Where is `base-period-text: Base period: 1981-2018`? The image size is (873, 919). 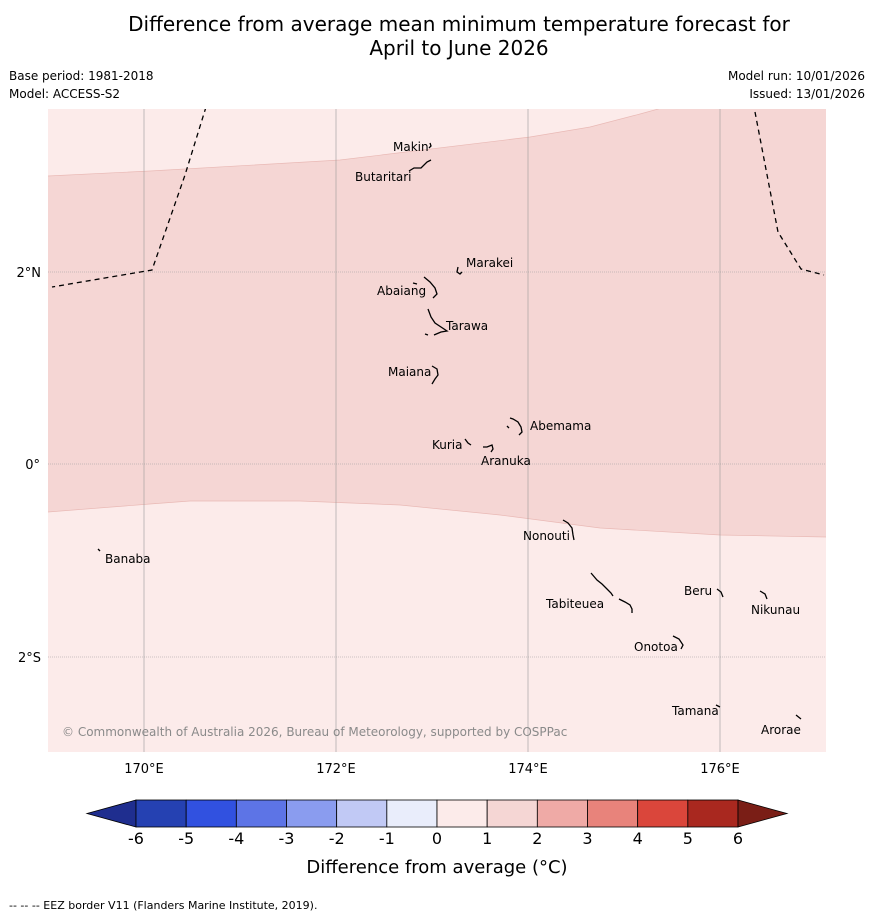
base-period-text: Base period: 1981-2018 is located at coordinates (81, 76).